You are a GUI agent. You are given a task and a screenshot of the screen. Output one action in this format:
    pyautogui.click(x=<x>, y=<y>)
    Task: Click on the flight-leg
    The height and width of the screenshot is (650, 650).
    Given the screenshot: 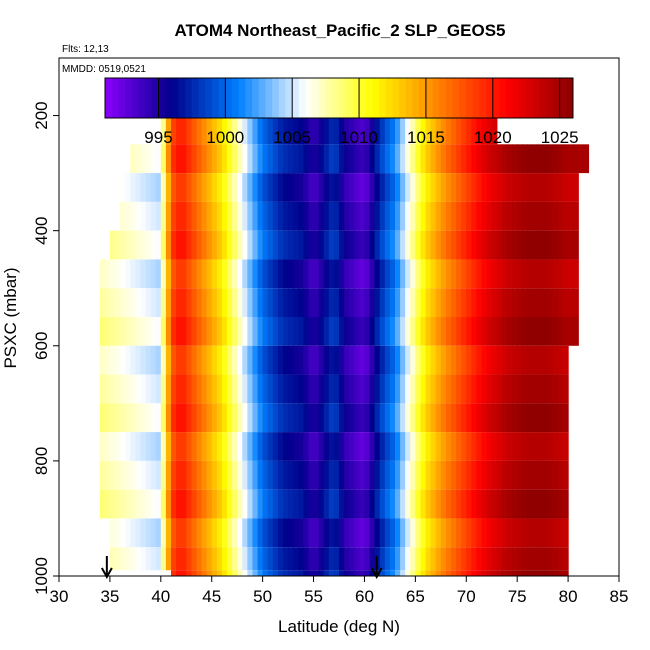 What is the action you would take?
    pyautogui.click(x=370, y=573)
    